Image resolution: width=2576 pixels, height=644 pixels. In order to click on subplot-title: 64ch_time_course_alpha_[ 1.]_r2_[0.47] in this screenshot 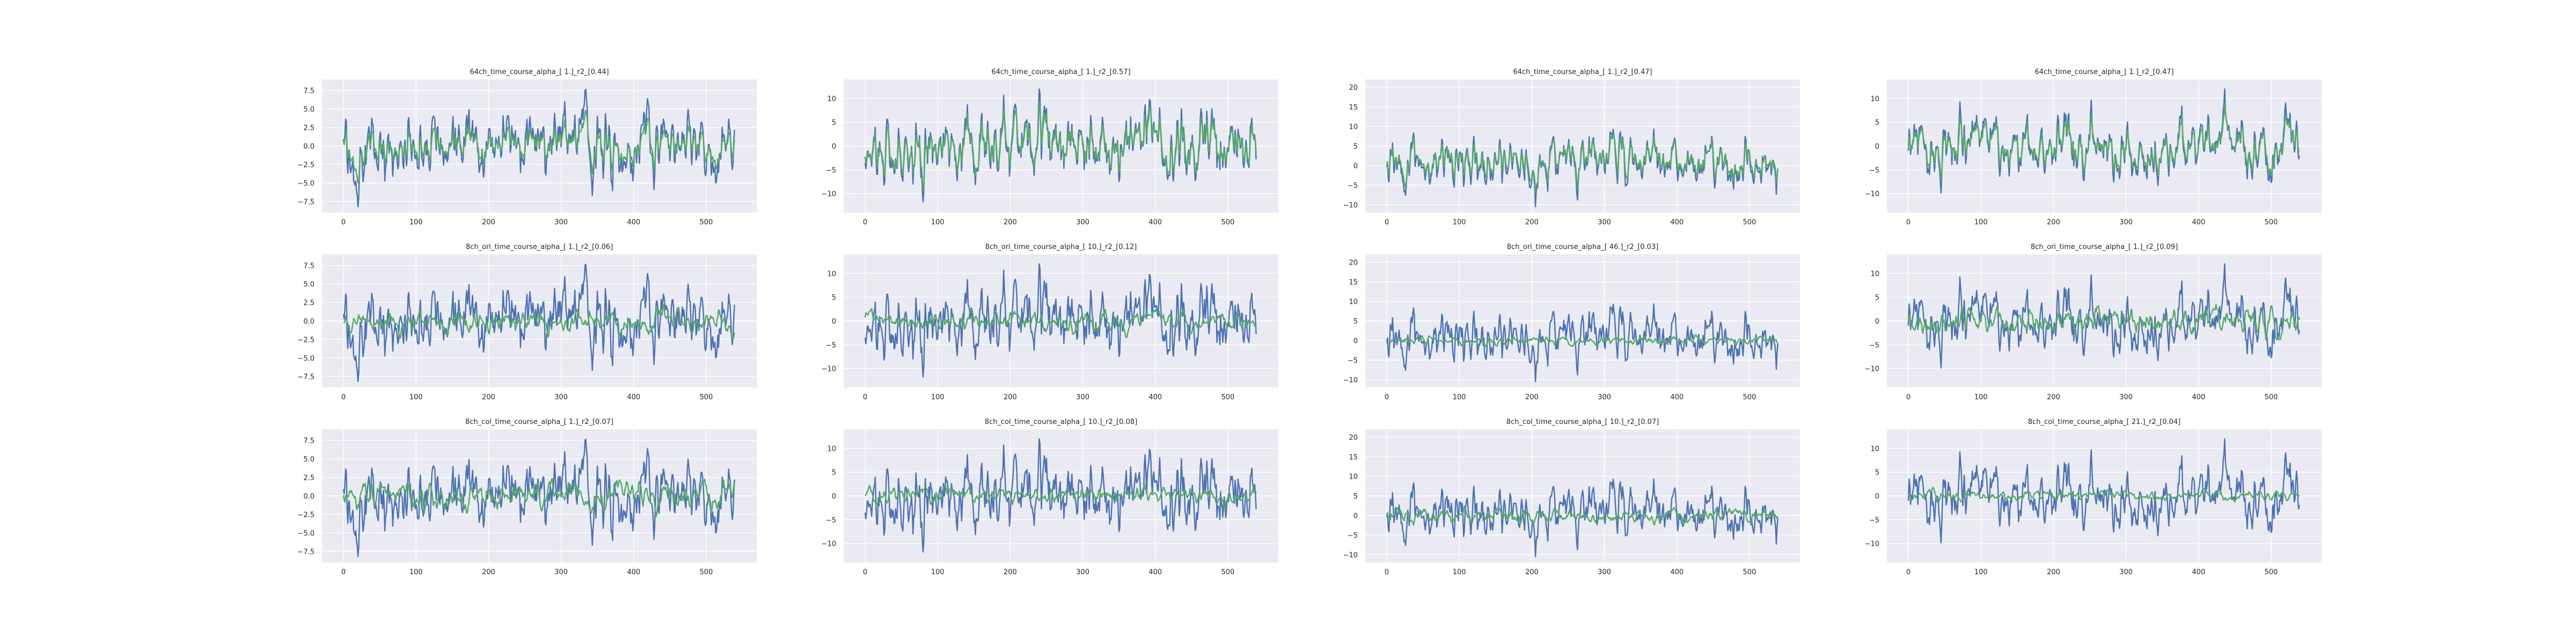, I will do `click(2104, 72)`.